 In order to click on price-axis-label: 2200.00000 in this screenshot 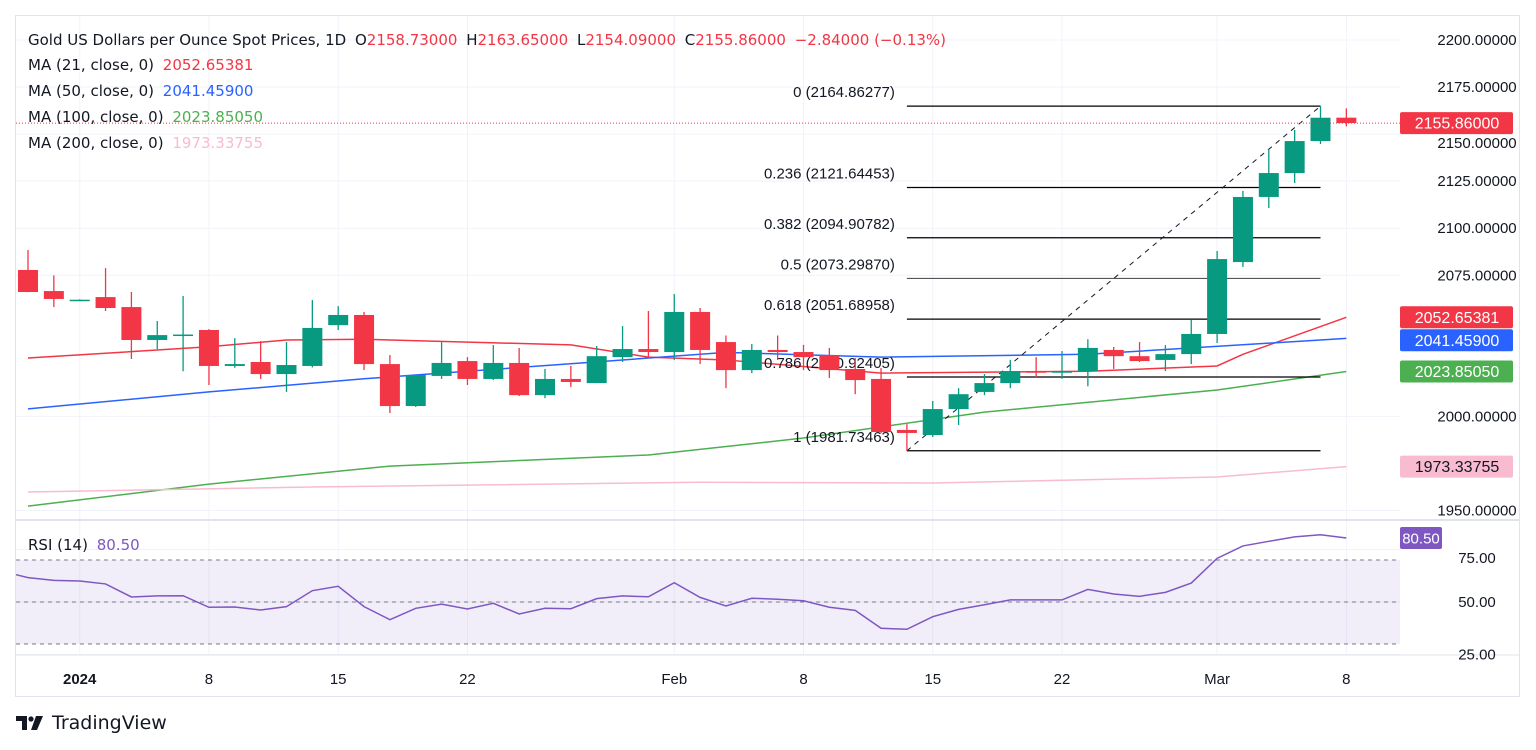, I will do `click(1476, 40)`.